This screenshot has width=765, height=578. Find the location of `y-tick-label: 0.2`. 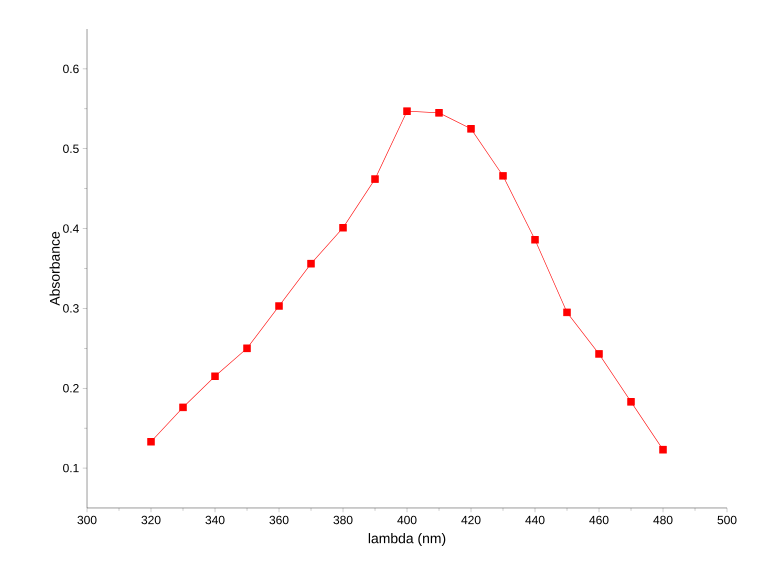

y-tick-label: 0.2 is located at coordinates (71, 388).